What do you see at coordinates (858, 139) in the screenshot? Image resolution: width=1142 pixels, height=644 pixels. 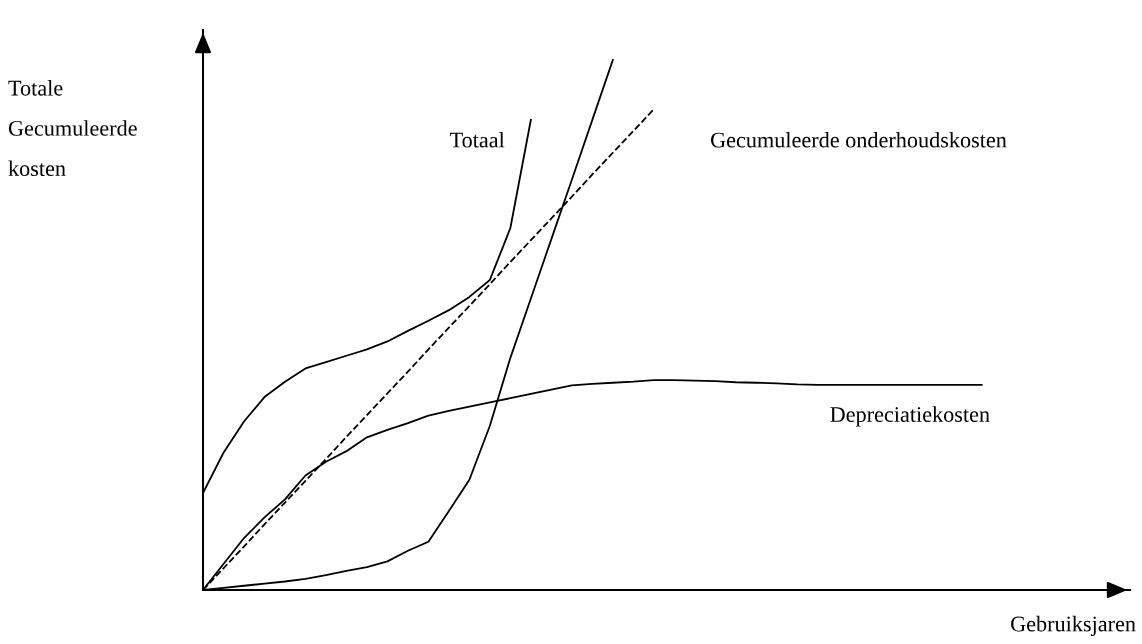 I see `annotation: Gecumuleerde onderhoudskosten` at bounding box center [858, 139].